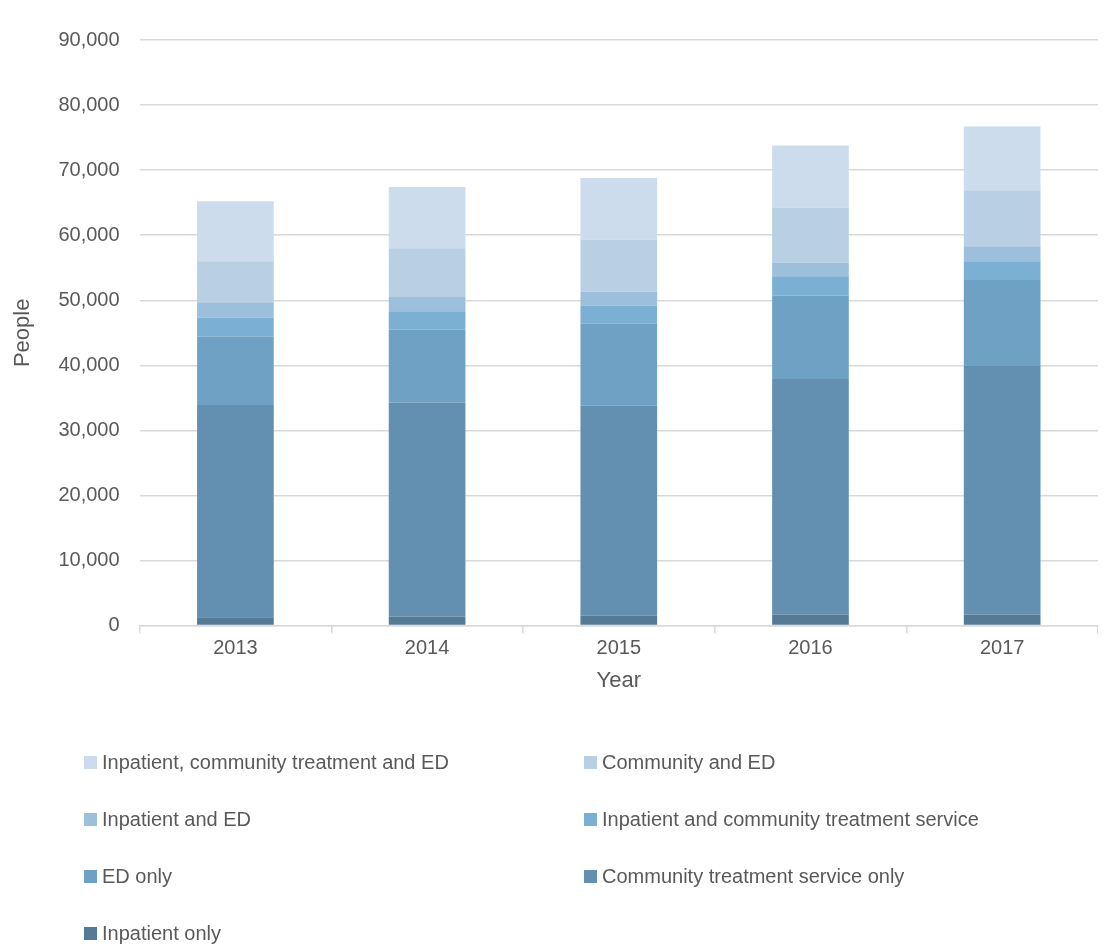 The width and height of the screenshot is (1106, 949). What do you see at coordinates (137, 876) in the screenshot?
I see `legend-label: ED only` at bounding box center [137, 876].